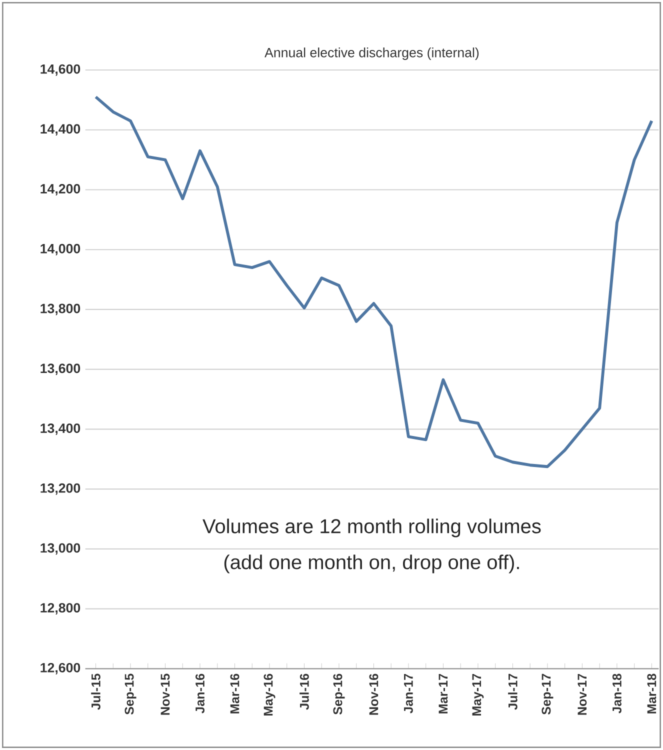 This screenshot has width=663, height=750. I want to click on x-tick-label: May-17, so click(478, 695).